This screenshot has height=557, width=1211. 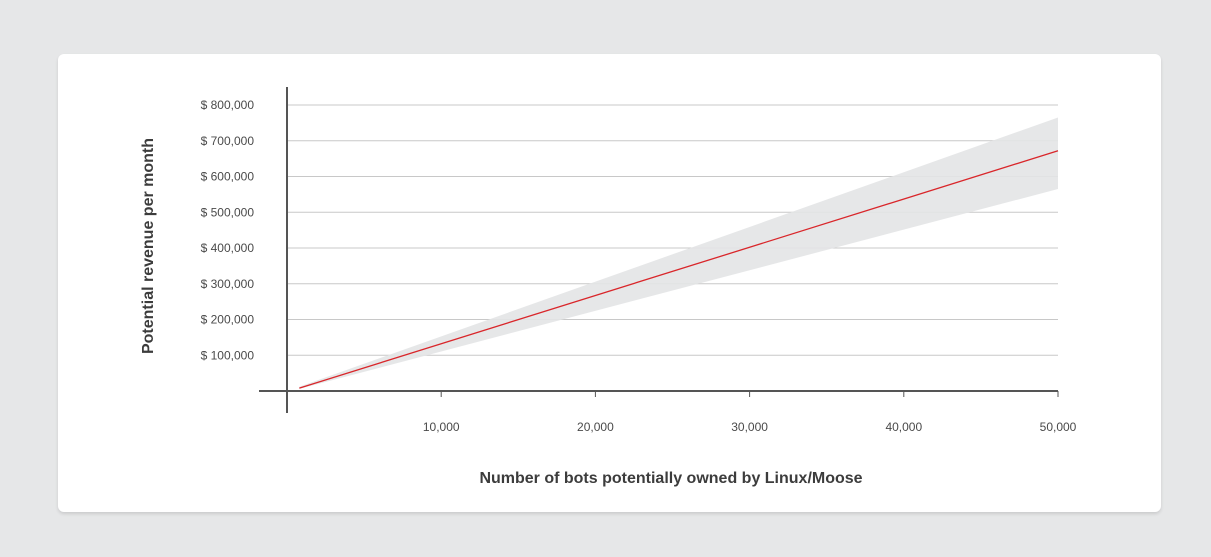 What do you see at coordinates (228, 248) in the screenshot?
I see `y-tick-label: $ 400,000` at bounding box center [228, 248].